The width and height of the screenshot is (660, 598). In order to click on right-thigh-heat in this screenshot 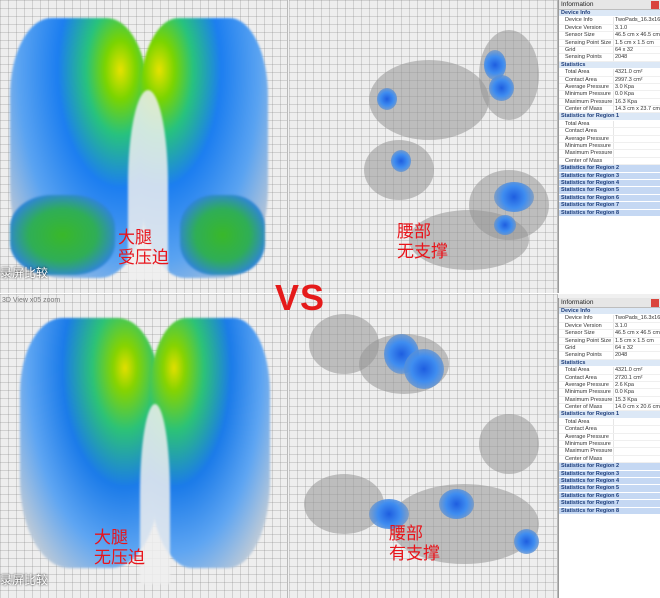, I will do `click(210, 443)`.